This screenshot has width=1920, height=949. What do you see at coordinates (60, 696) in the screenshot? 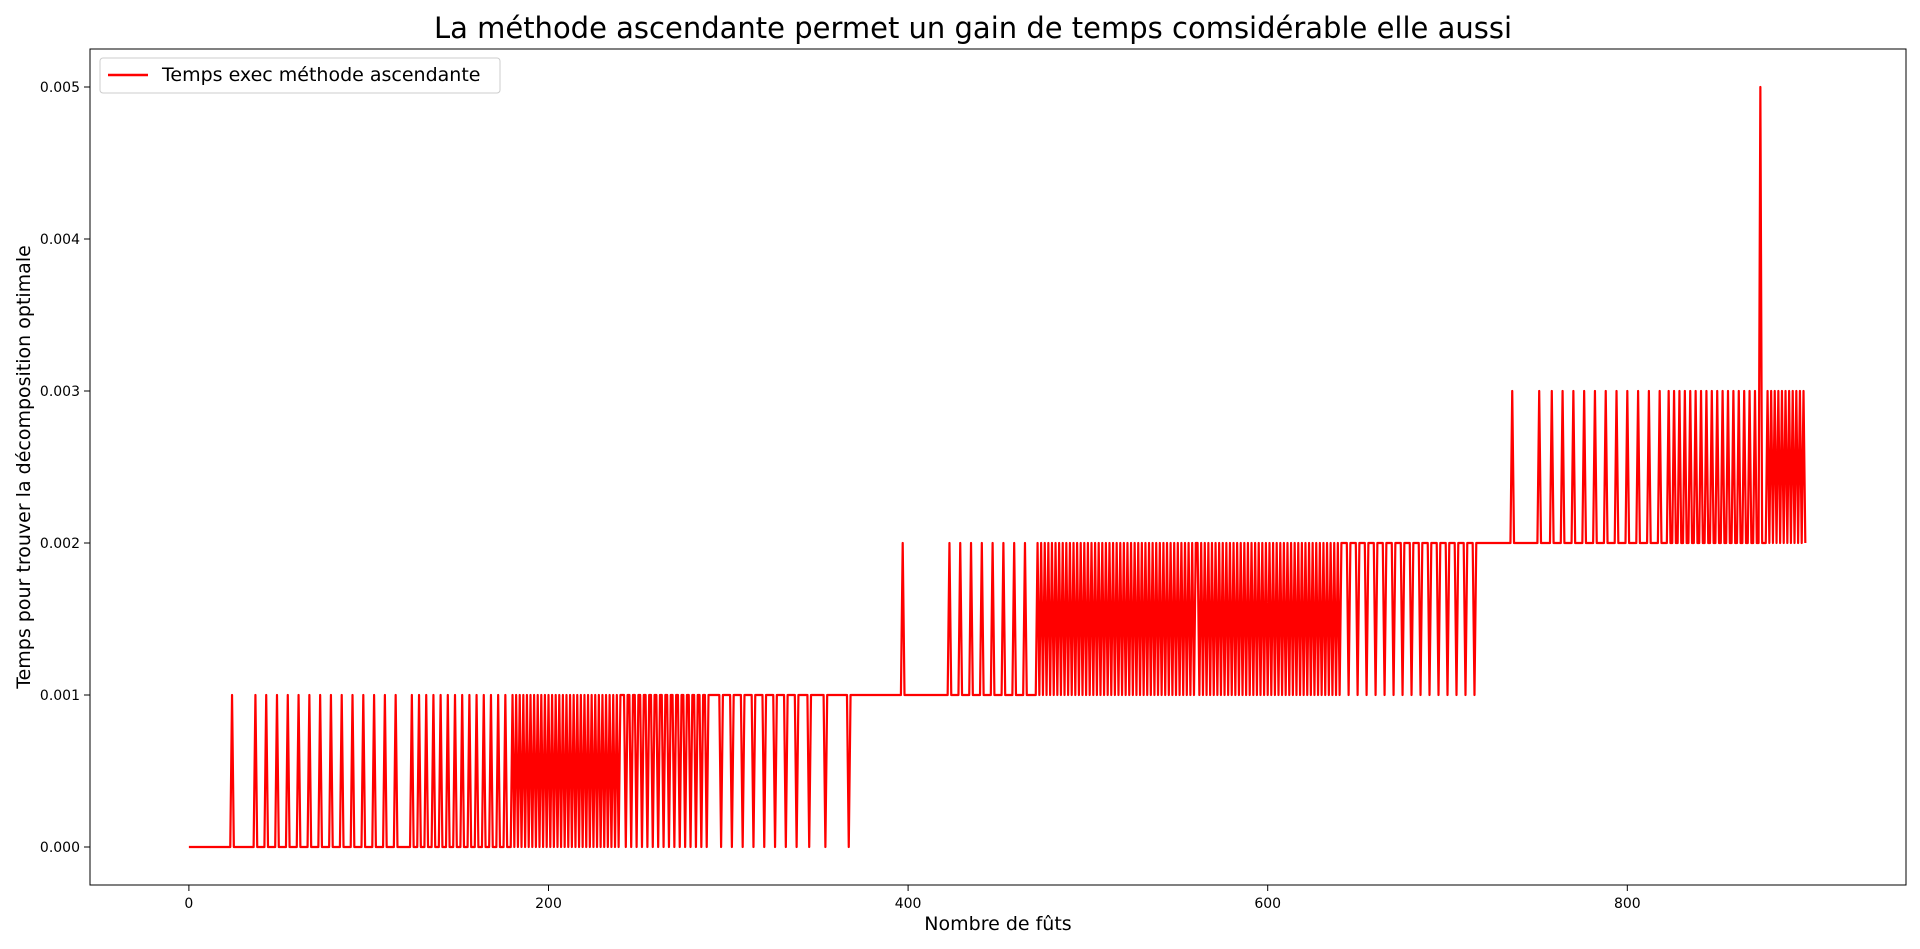
I see `y-tick-label: 0.001` at bounding box center [60, 696].